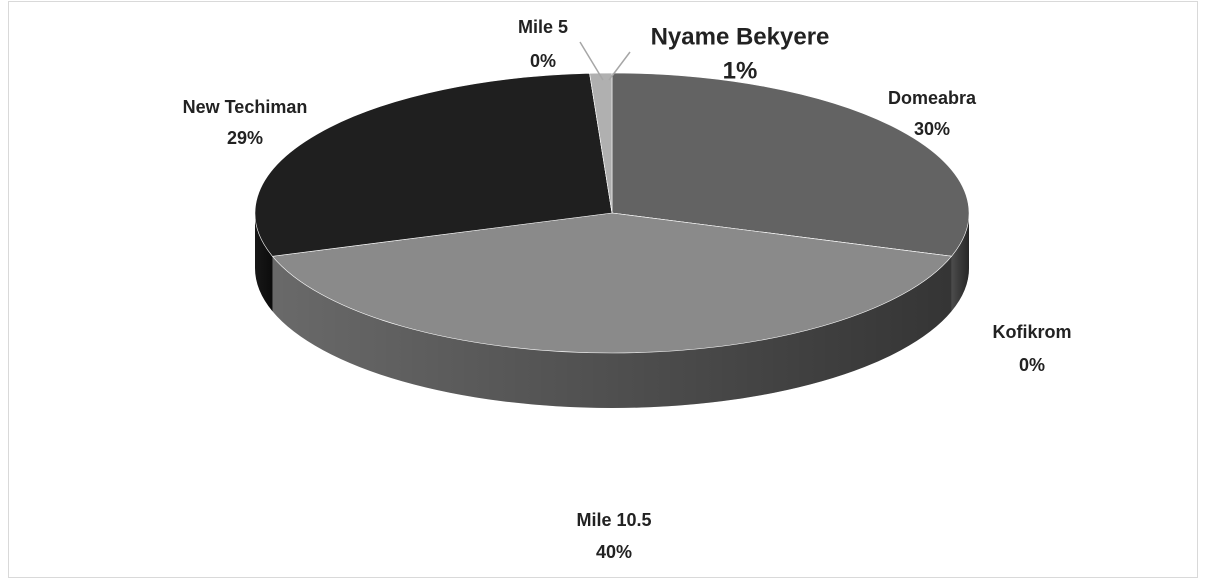 The height and width of the screenshot is (580, 1205). I want to click on slice-value-label: 30%, so click(932, 129).